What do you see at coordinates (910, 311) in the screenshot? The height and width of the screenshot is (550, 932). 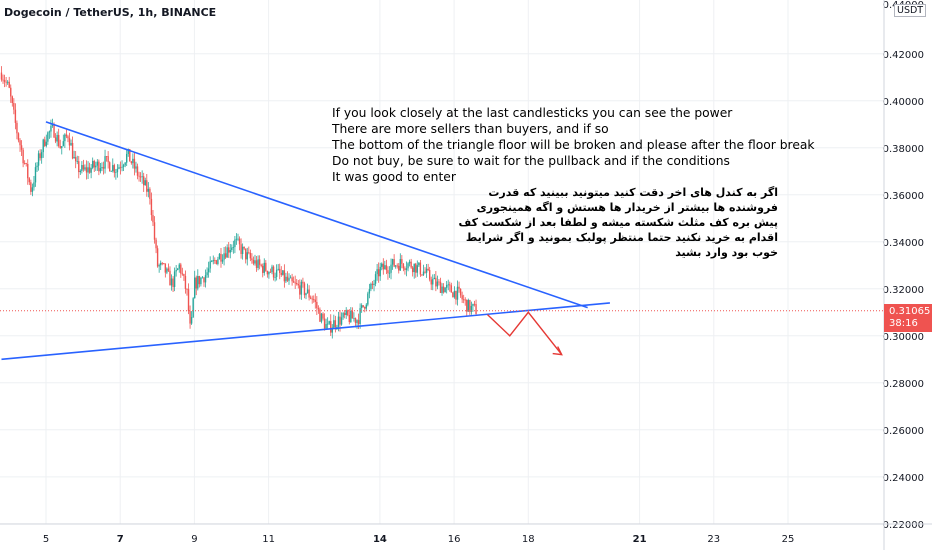 I see `last-price-value: 0.31065` at bounding box center [910, 311].